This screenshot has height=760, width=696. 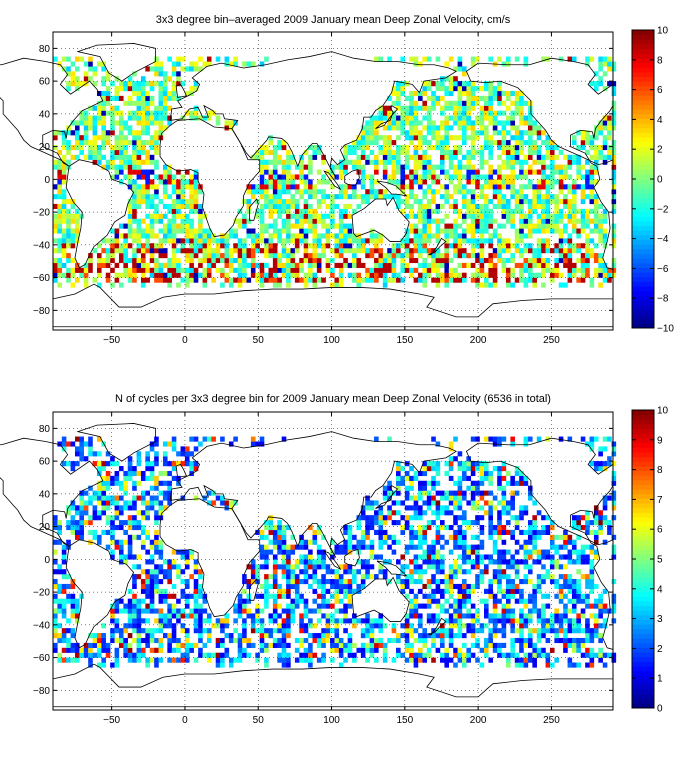 What do you see at coordinates (478, 340) in the screenshot?
I see `x-tick-label: 200` at bounding box center [478, 340].